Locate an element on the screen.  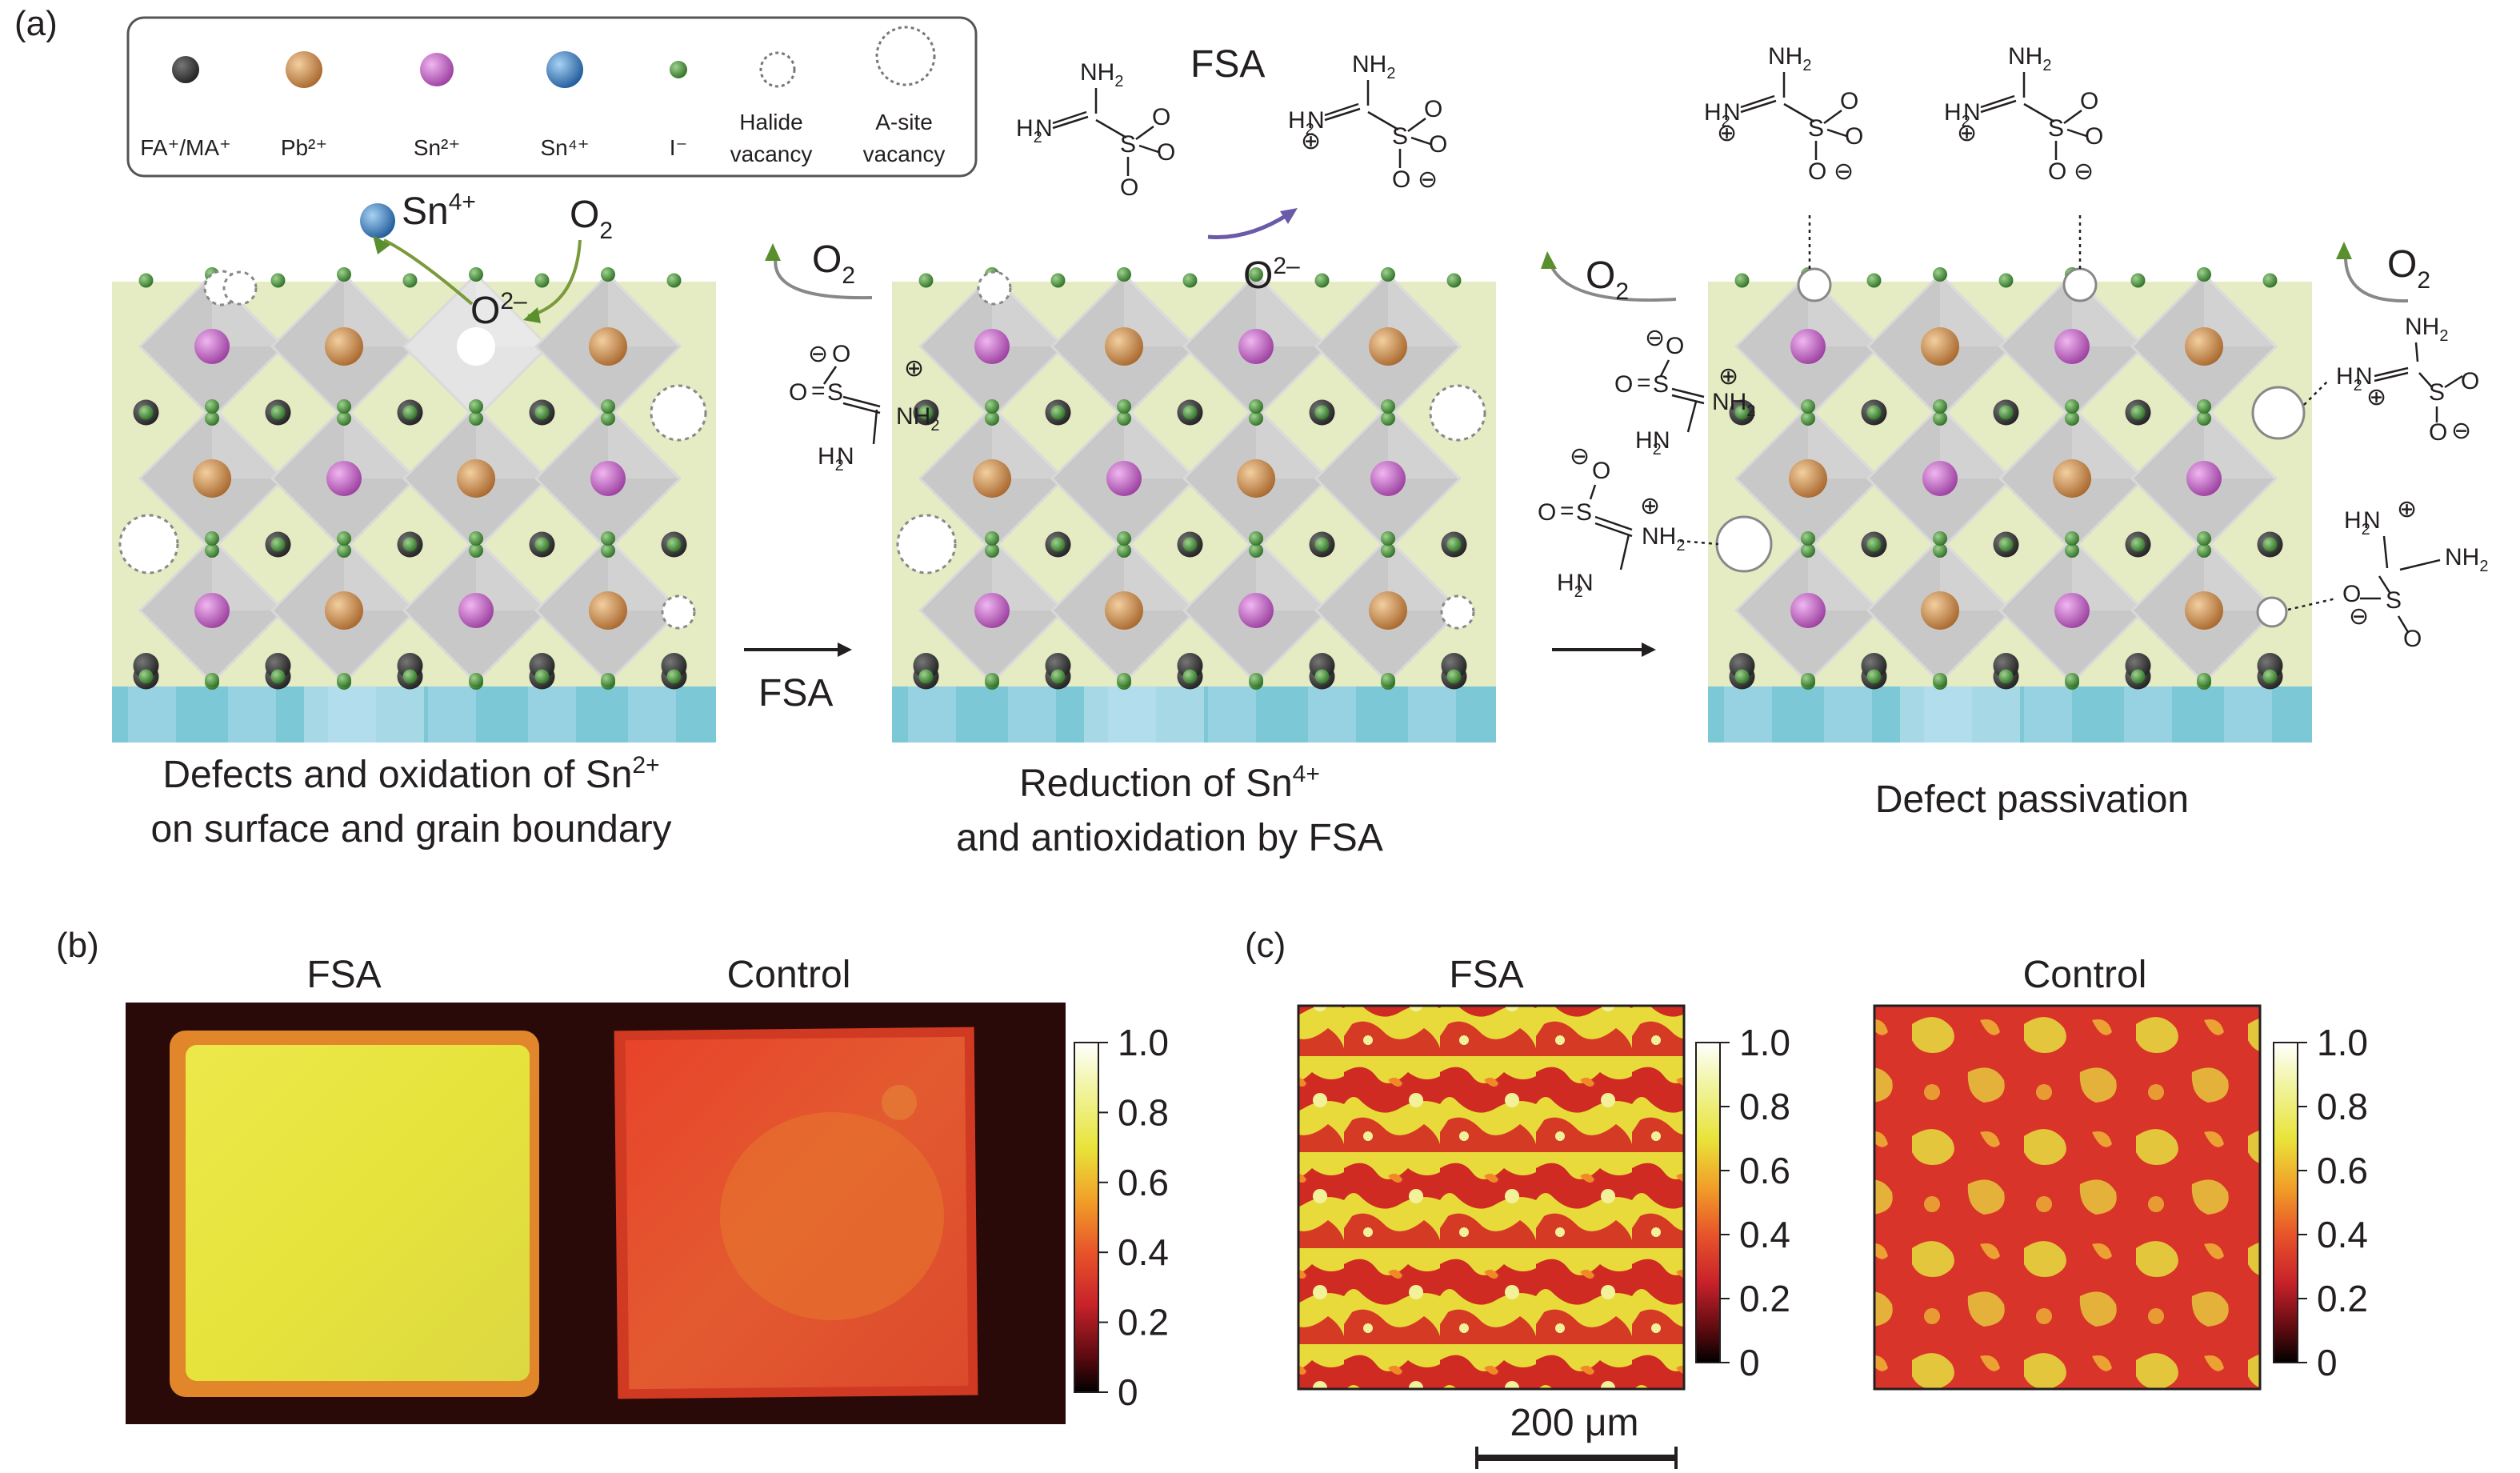
o2-label-2: O2 is located at coordinates (833, 263).